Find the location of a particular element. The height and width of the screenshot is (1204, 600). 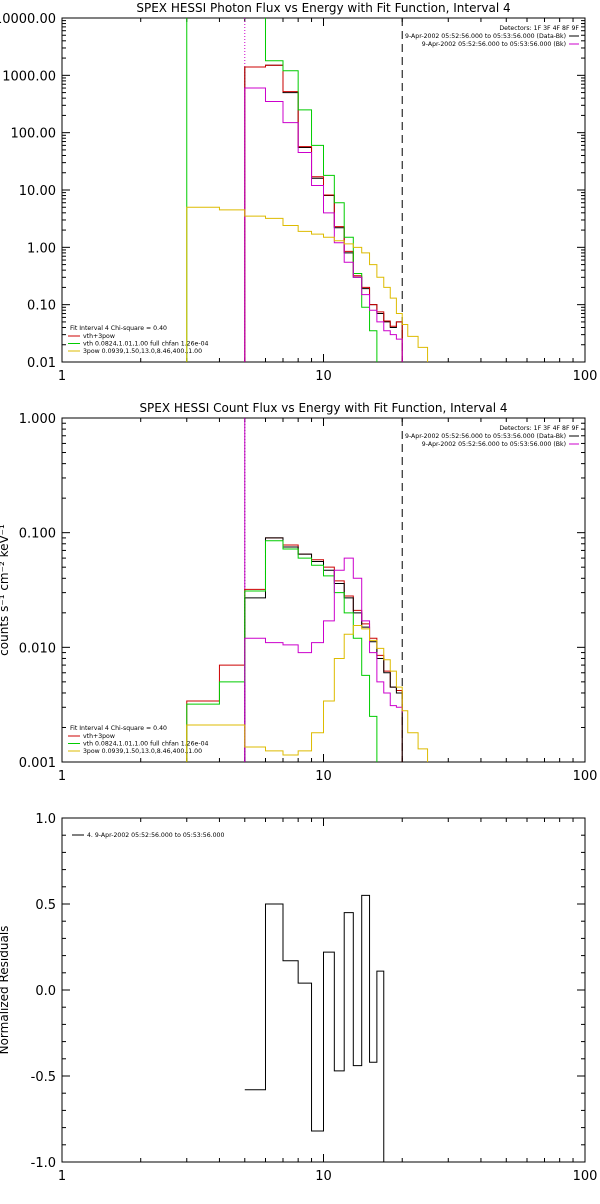

y-tick-label: 0.010 is located at coordinates (37, 648).